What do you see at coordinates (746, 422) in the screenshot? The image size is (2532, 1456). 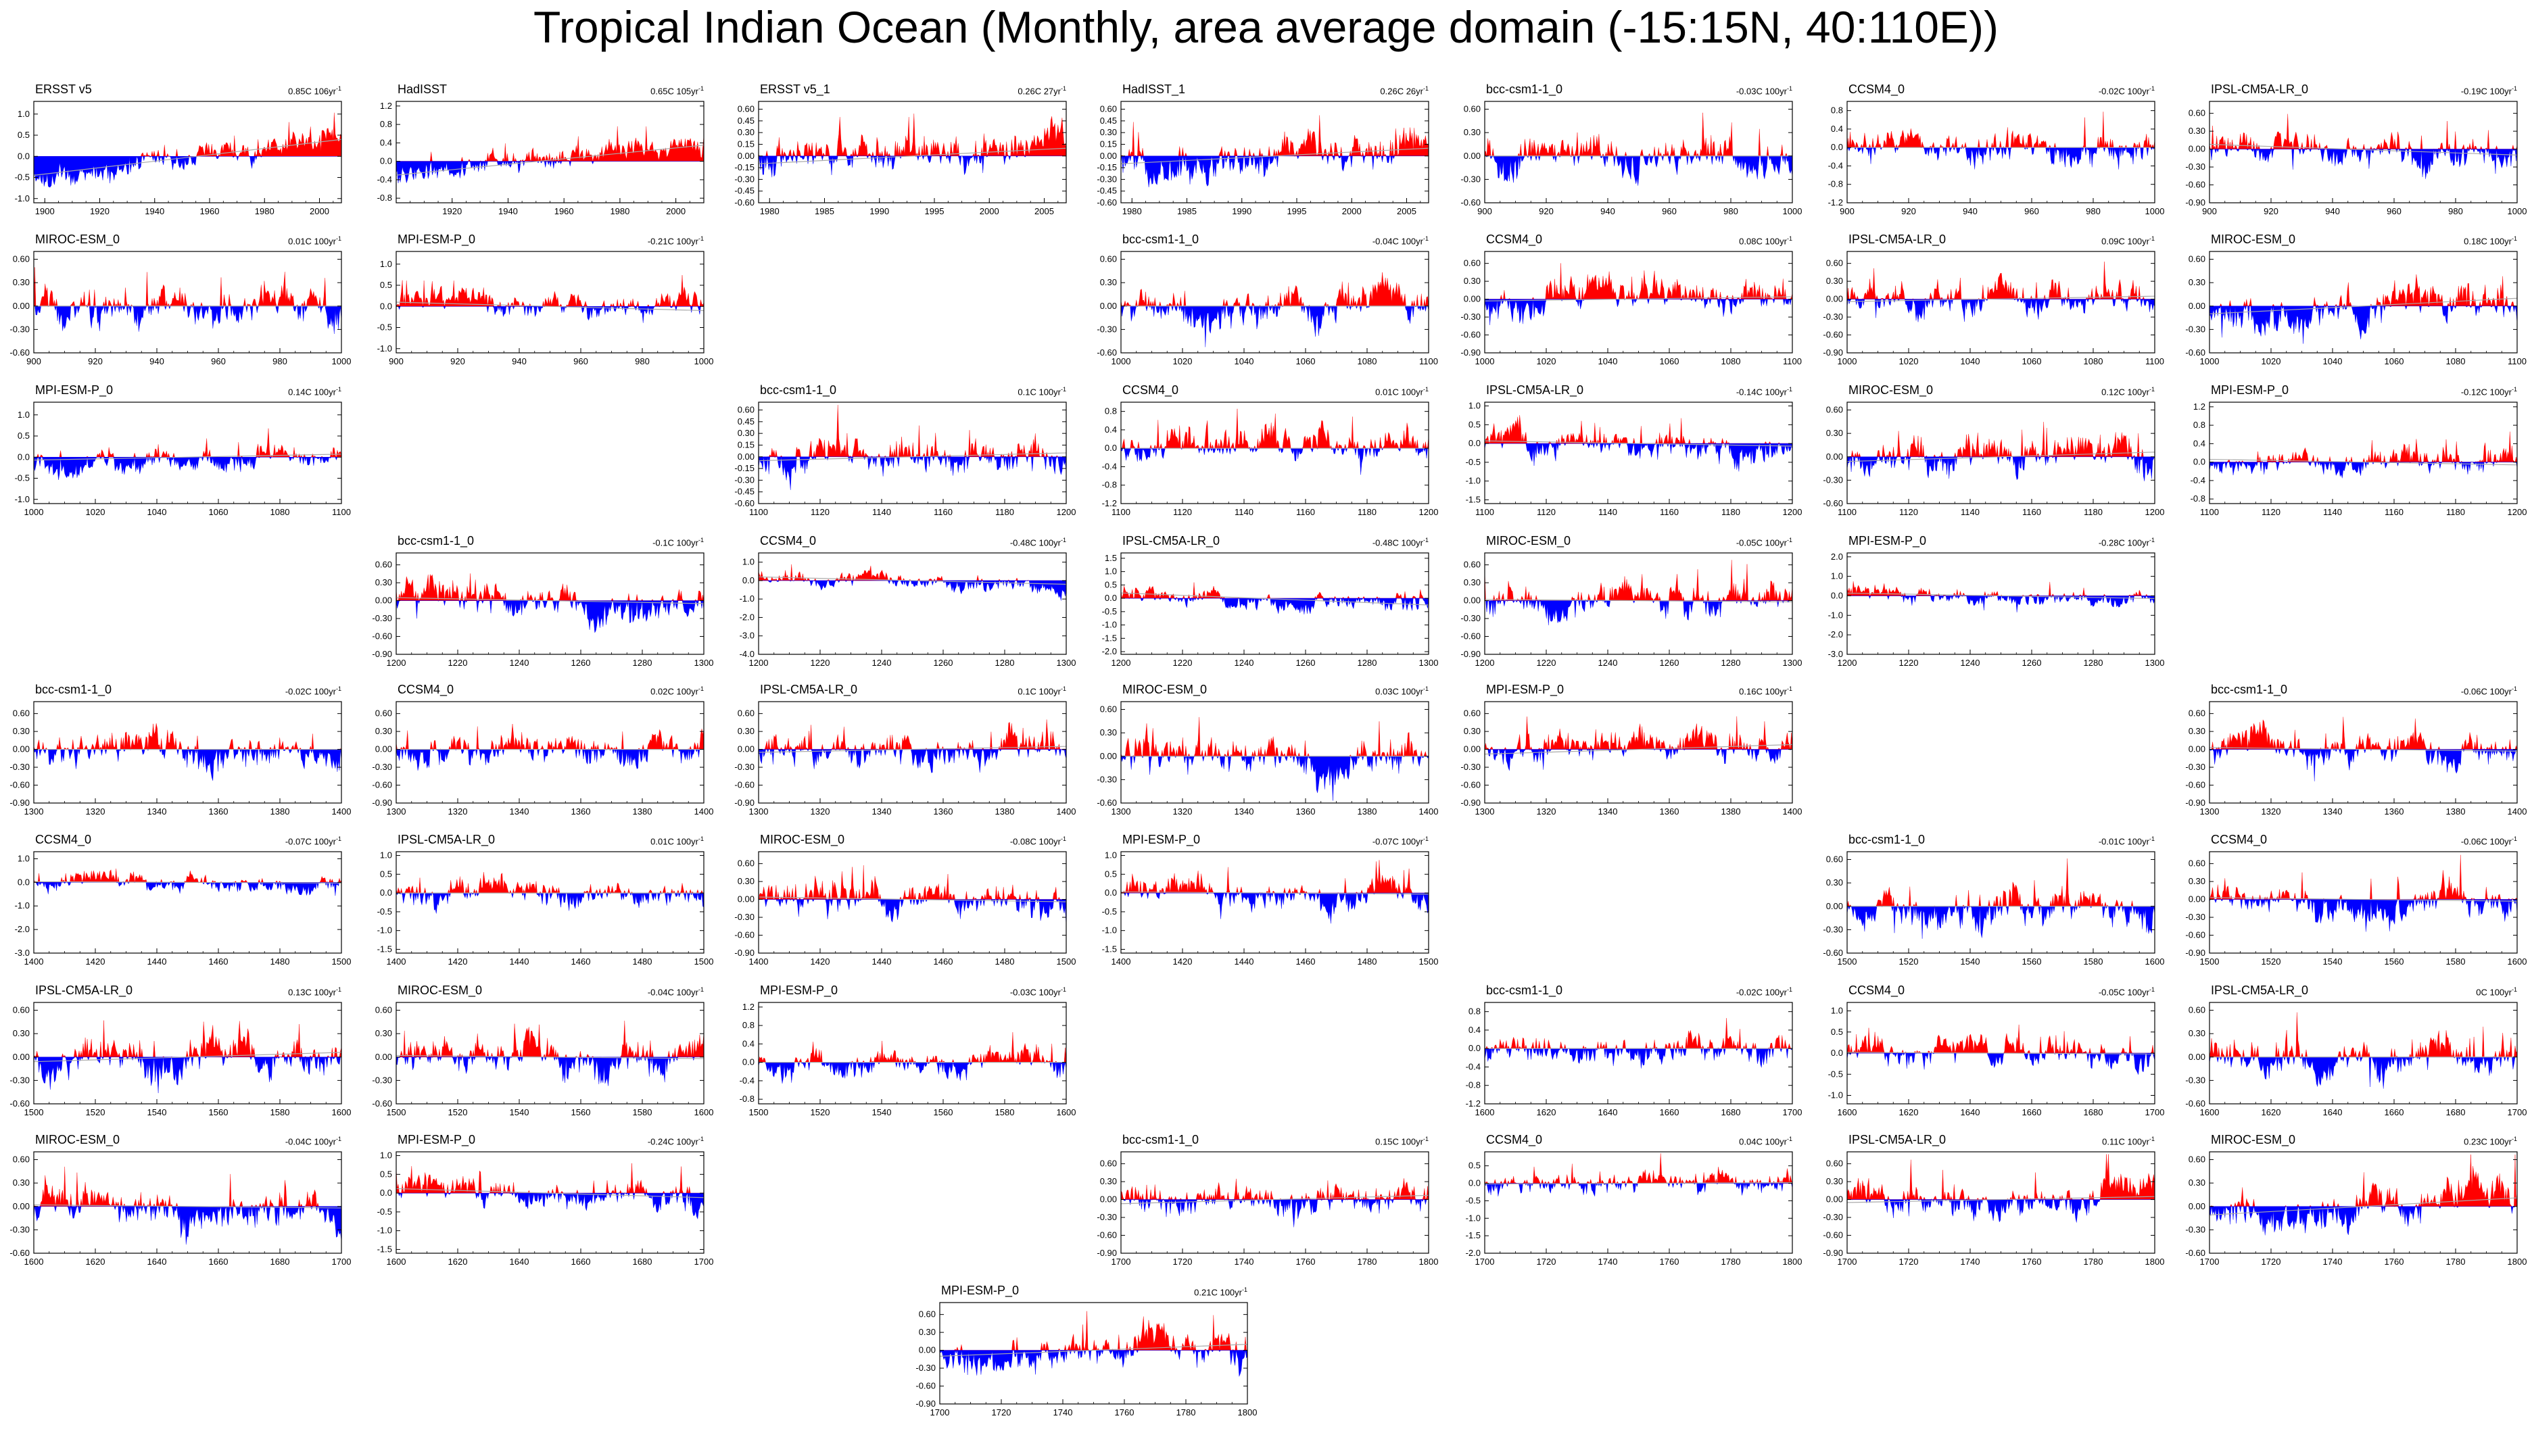 I see `y-tick-label: 0.45` at bounding box center [746, 422].